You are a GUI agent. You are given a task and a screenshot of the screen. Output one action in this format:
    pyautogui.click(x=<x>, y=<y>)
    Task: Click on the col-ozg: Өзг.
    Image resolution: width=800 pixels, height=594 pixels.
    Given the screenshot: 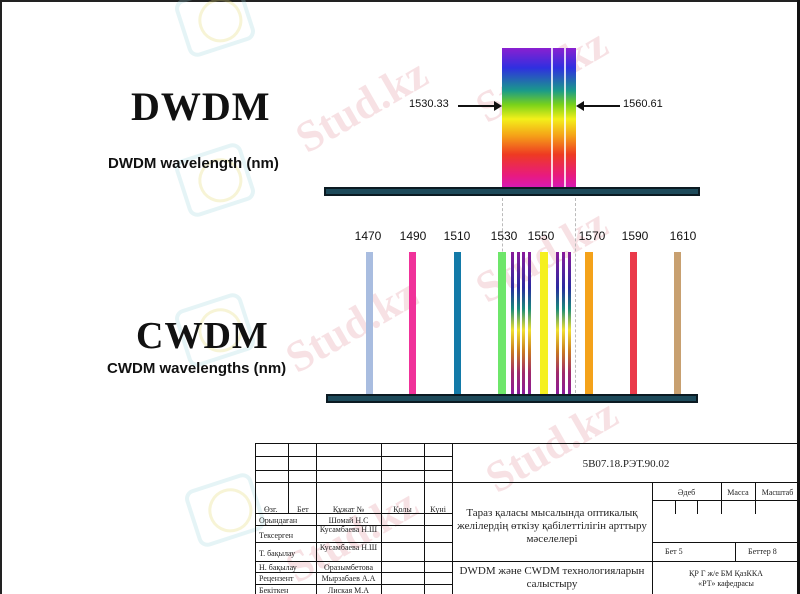 What is the action you would take?
    pyautogui.click(x=271, y=509)
    